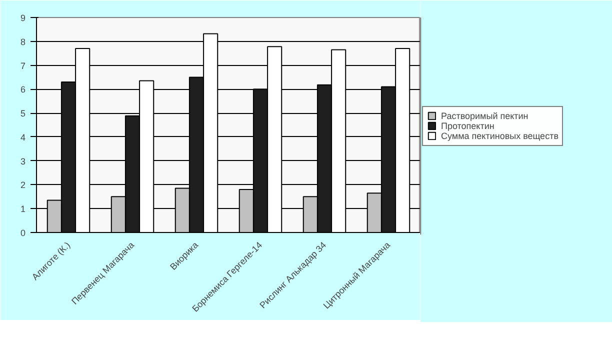 Image resolution: width=612 pixels, height=346 pixels. I want to click on y-tick-label: 4, so click(23, 137).